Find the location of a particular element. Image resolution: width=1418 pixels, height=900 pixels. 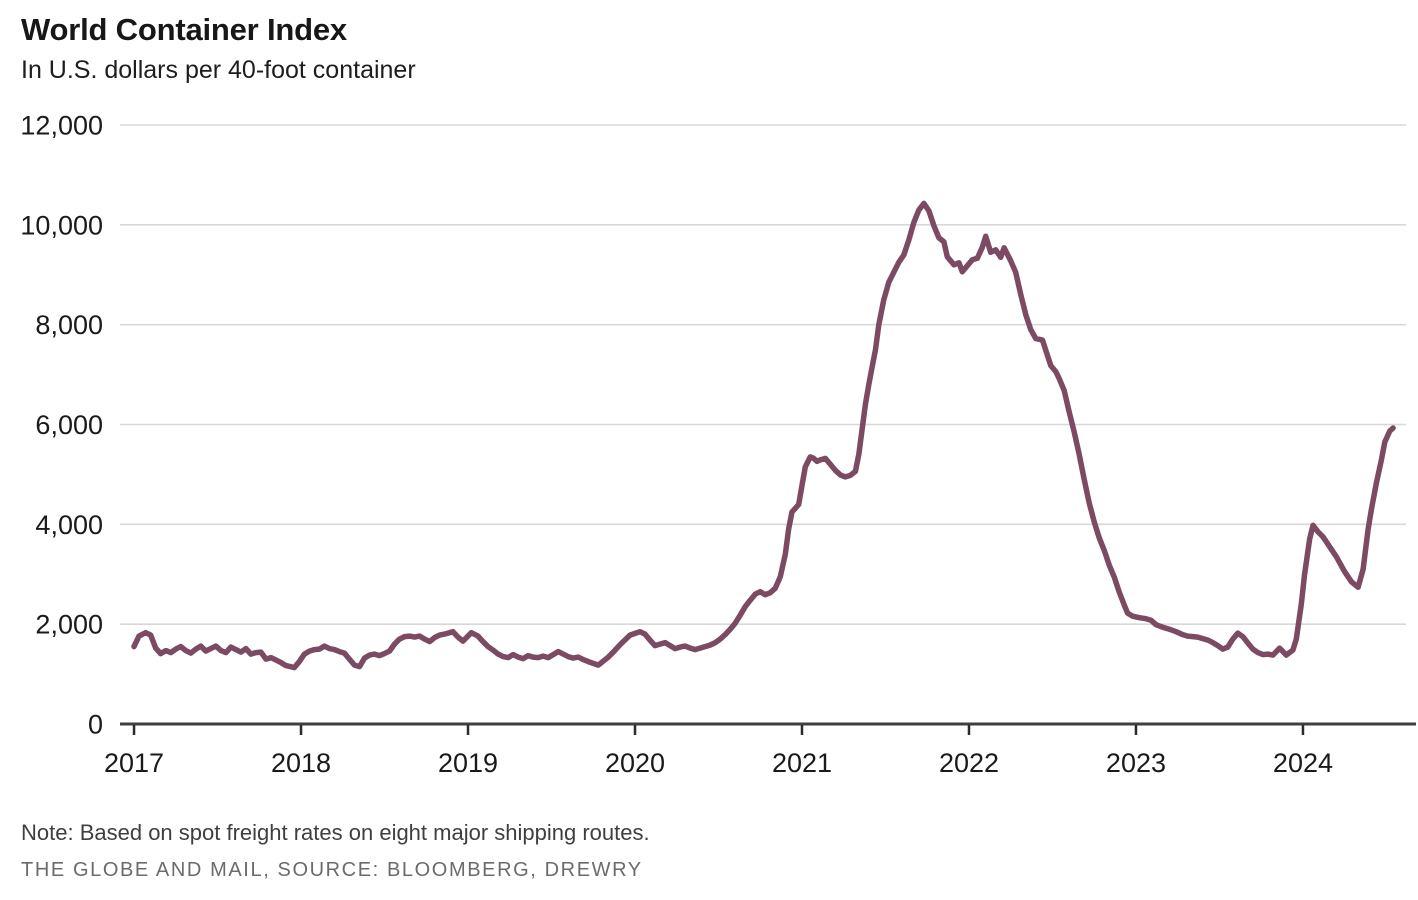

y-axis-label: 4,000 is located at coordinates (69, 525).